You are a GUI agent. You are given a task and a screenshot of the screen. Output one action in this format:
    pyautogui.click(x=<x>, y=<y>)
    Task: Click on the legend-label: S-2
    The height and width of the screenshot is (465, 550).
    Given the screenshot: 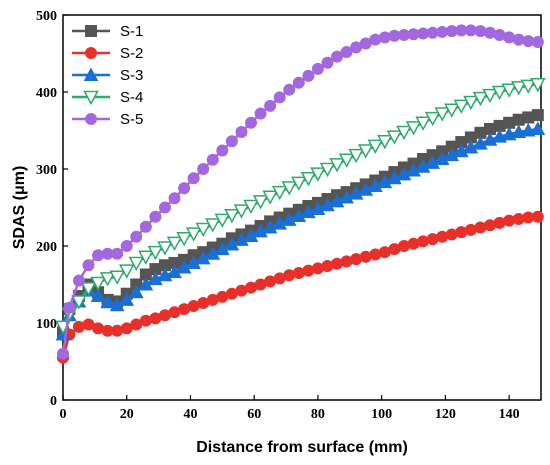 What is the action you would take?
    pyautogui.click(x=131, y=53)
    